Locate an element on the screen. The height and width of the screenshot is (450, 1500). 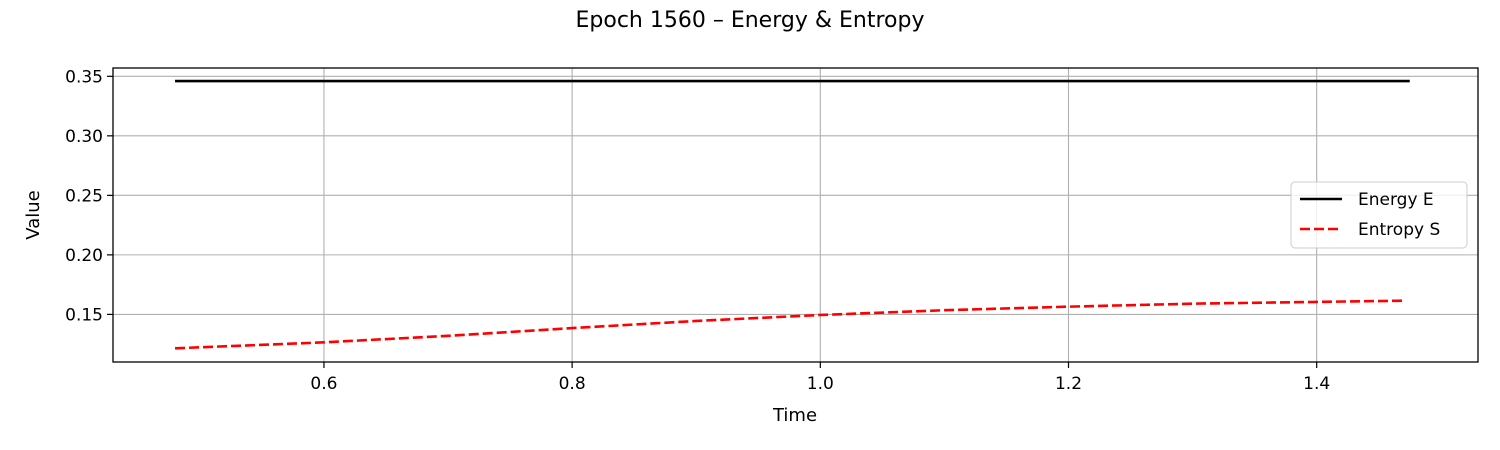
y-tick-label: 0.20 is located at coordinates (84, 256).